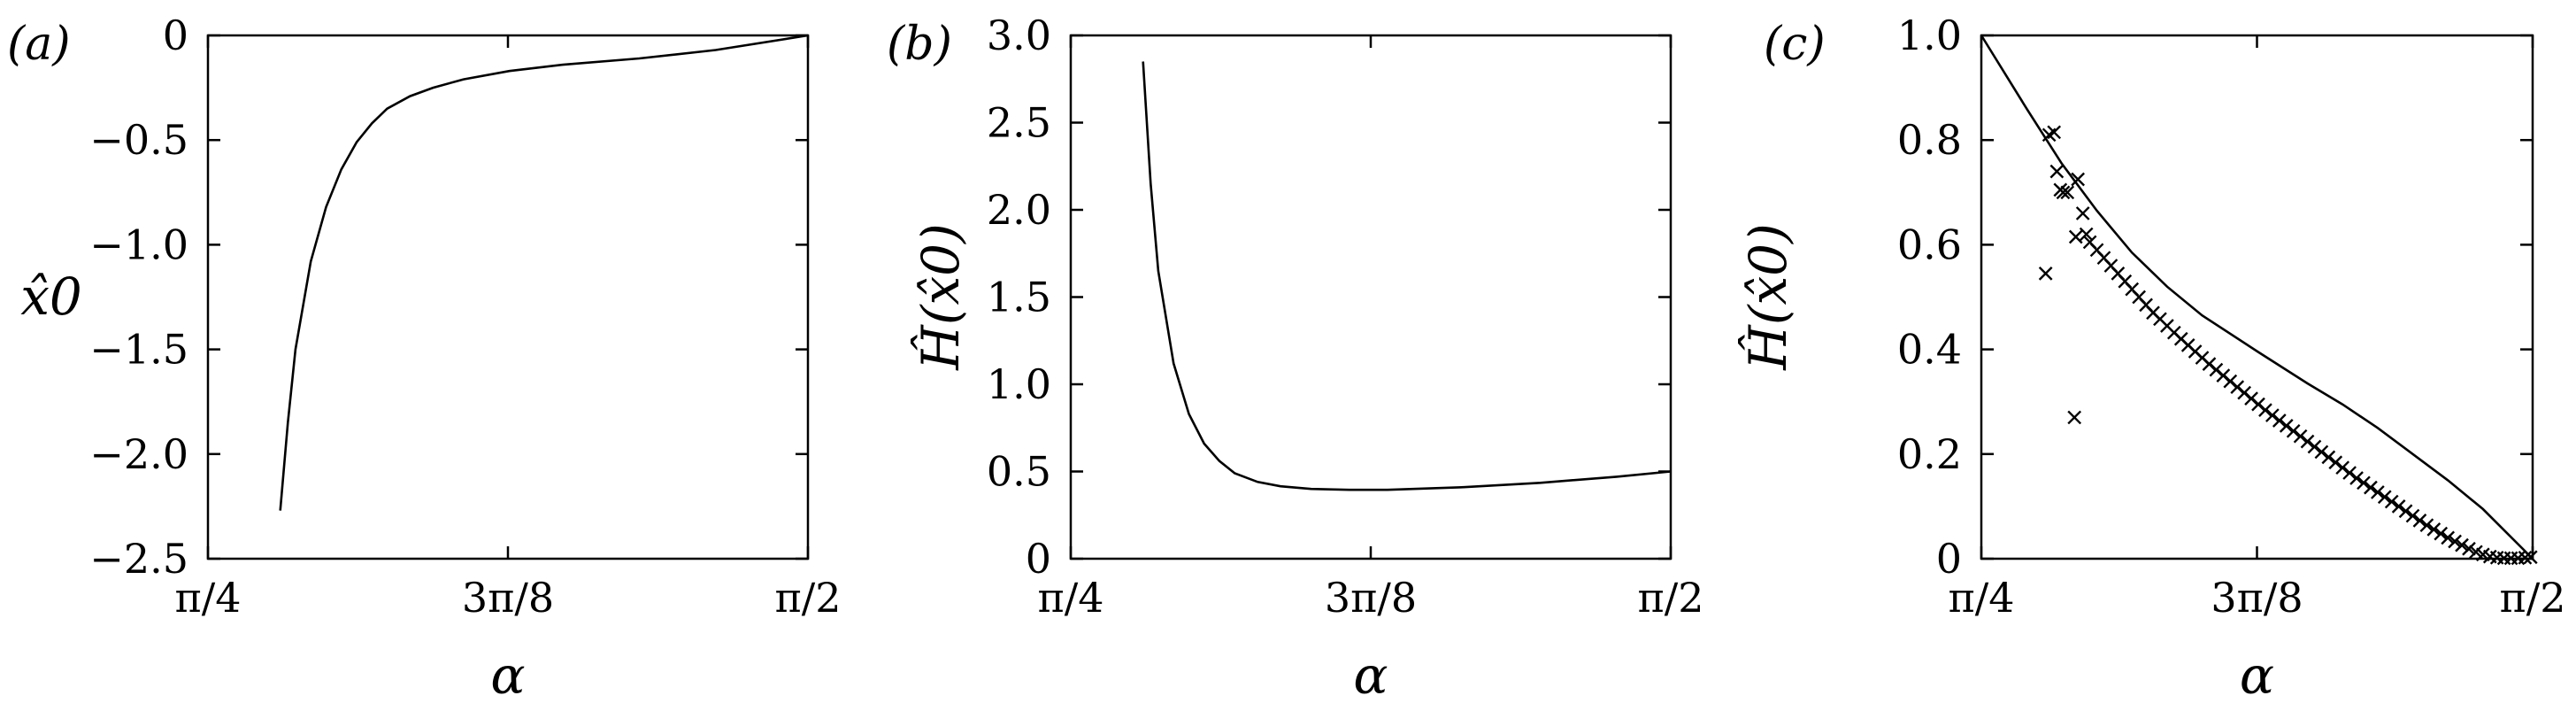 This screenshot has height=711, width=2576. What do you see at coordinates (1019, 297) in the screenshot?
I see `chart-2-ytick-label: 1.5` at bounding box center [1019, 297].